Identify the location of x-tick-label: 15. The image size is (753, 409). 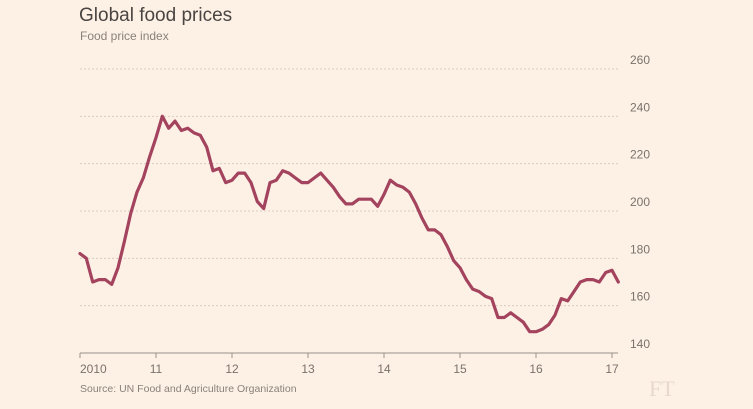
(460, 369).